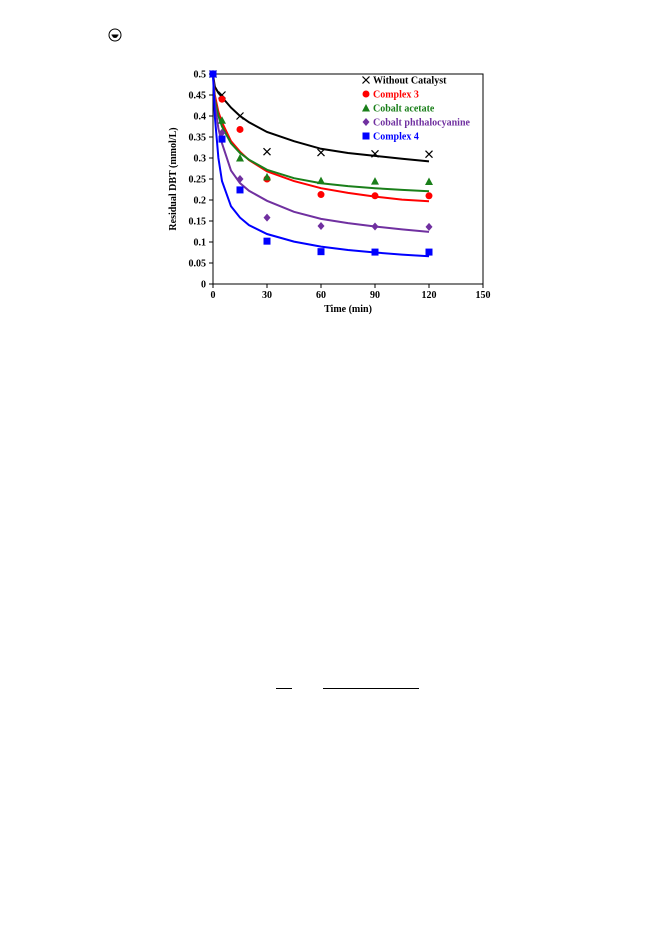 Image resolution: width=657 pixels, height=936 pixels. What do you see at coordinates (348, 309) in the screenshot?
I see `x-axis-label: Time (min)` at bounding box center [348, 309].